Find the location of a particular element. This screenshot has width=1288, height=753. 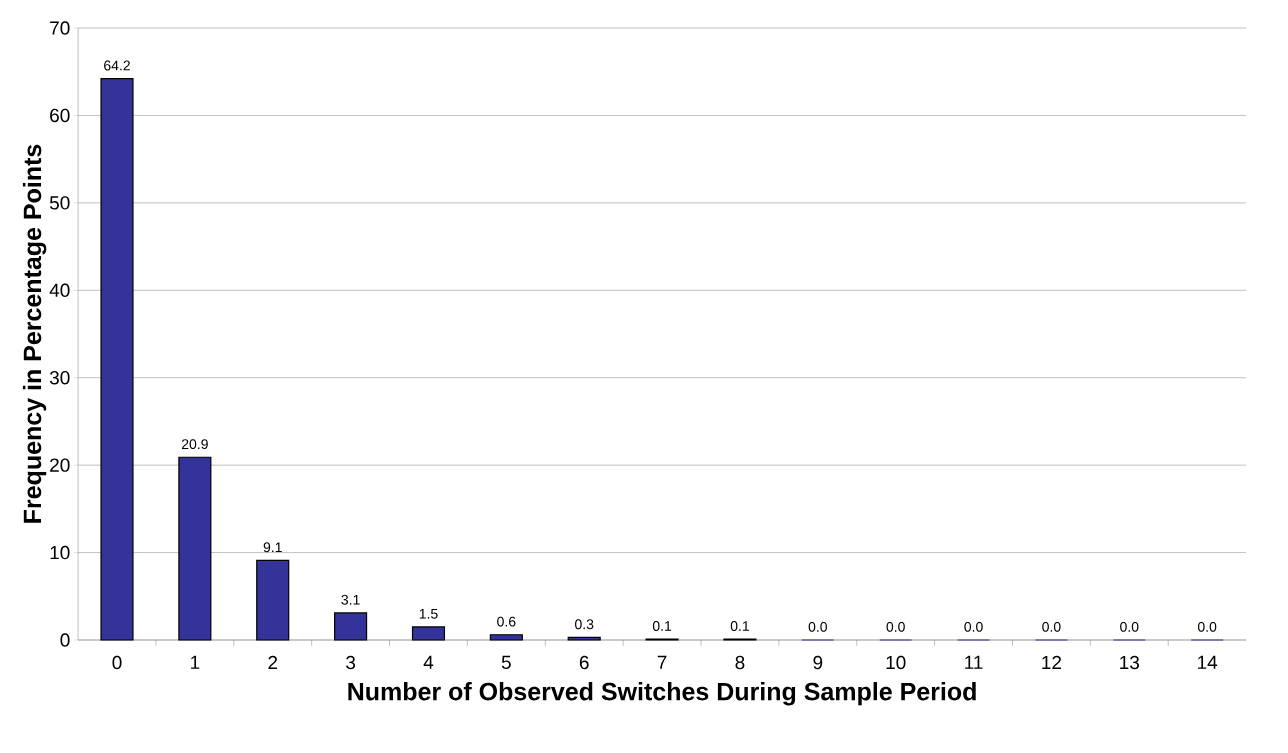

y-tick-label: 40 is located at coordinates (59, 290).